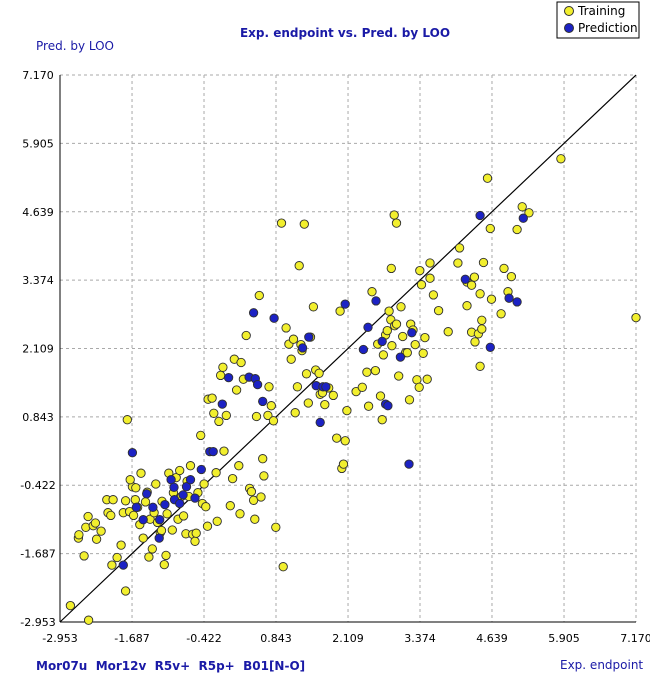  What do you see at coordinates (131, 638) in the screenshot?
I see `x-tick-label: -1.687` at bounding box center [131, 638].